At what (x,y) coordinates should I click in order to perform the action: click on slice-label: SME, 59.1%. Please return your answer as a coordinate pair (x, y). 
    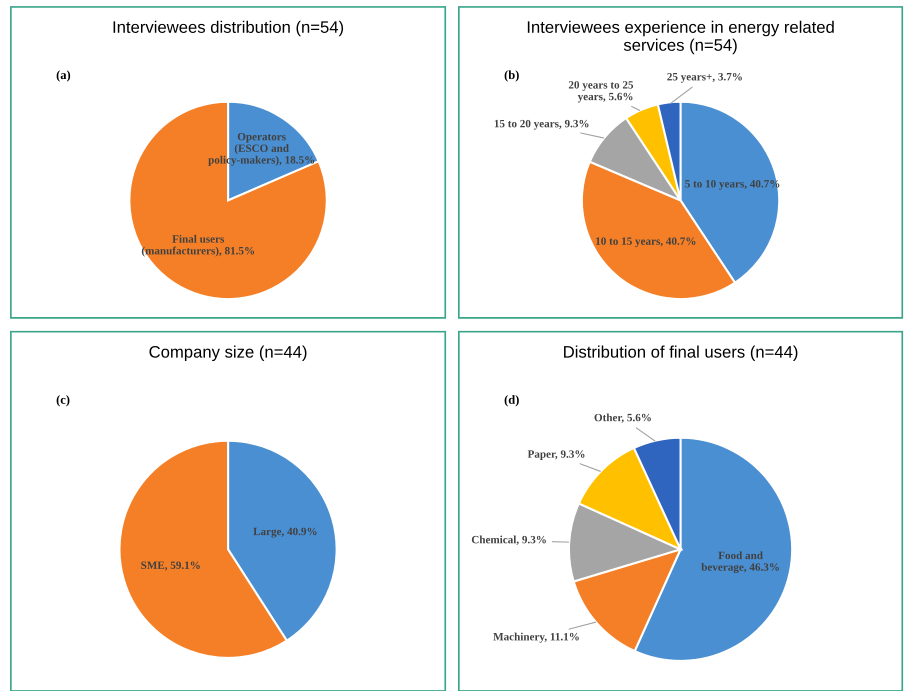
    Looking at the image, I should click on (170, 566).